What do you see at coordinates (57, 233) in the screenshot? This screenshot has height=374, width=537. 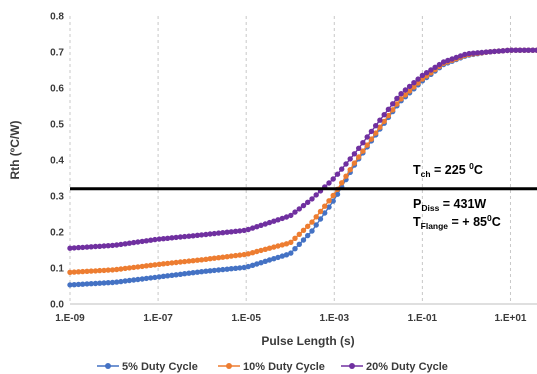 I see `y-tick-label: 0.2` at bounding box center [57, 233].